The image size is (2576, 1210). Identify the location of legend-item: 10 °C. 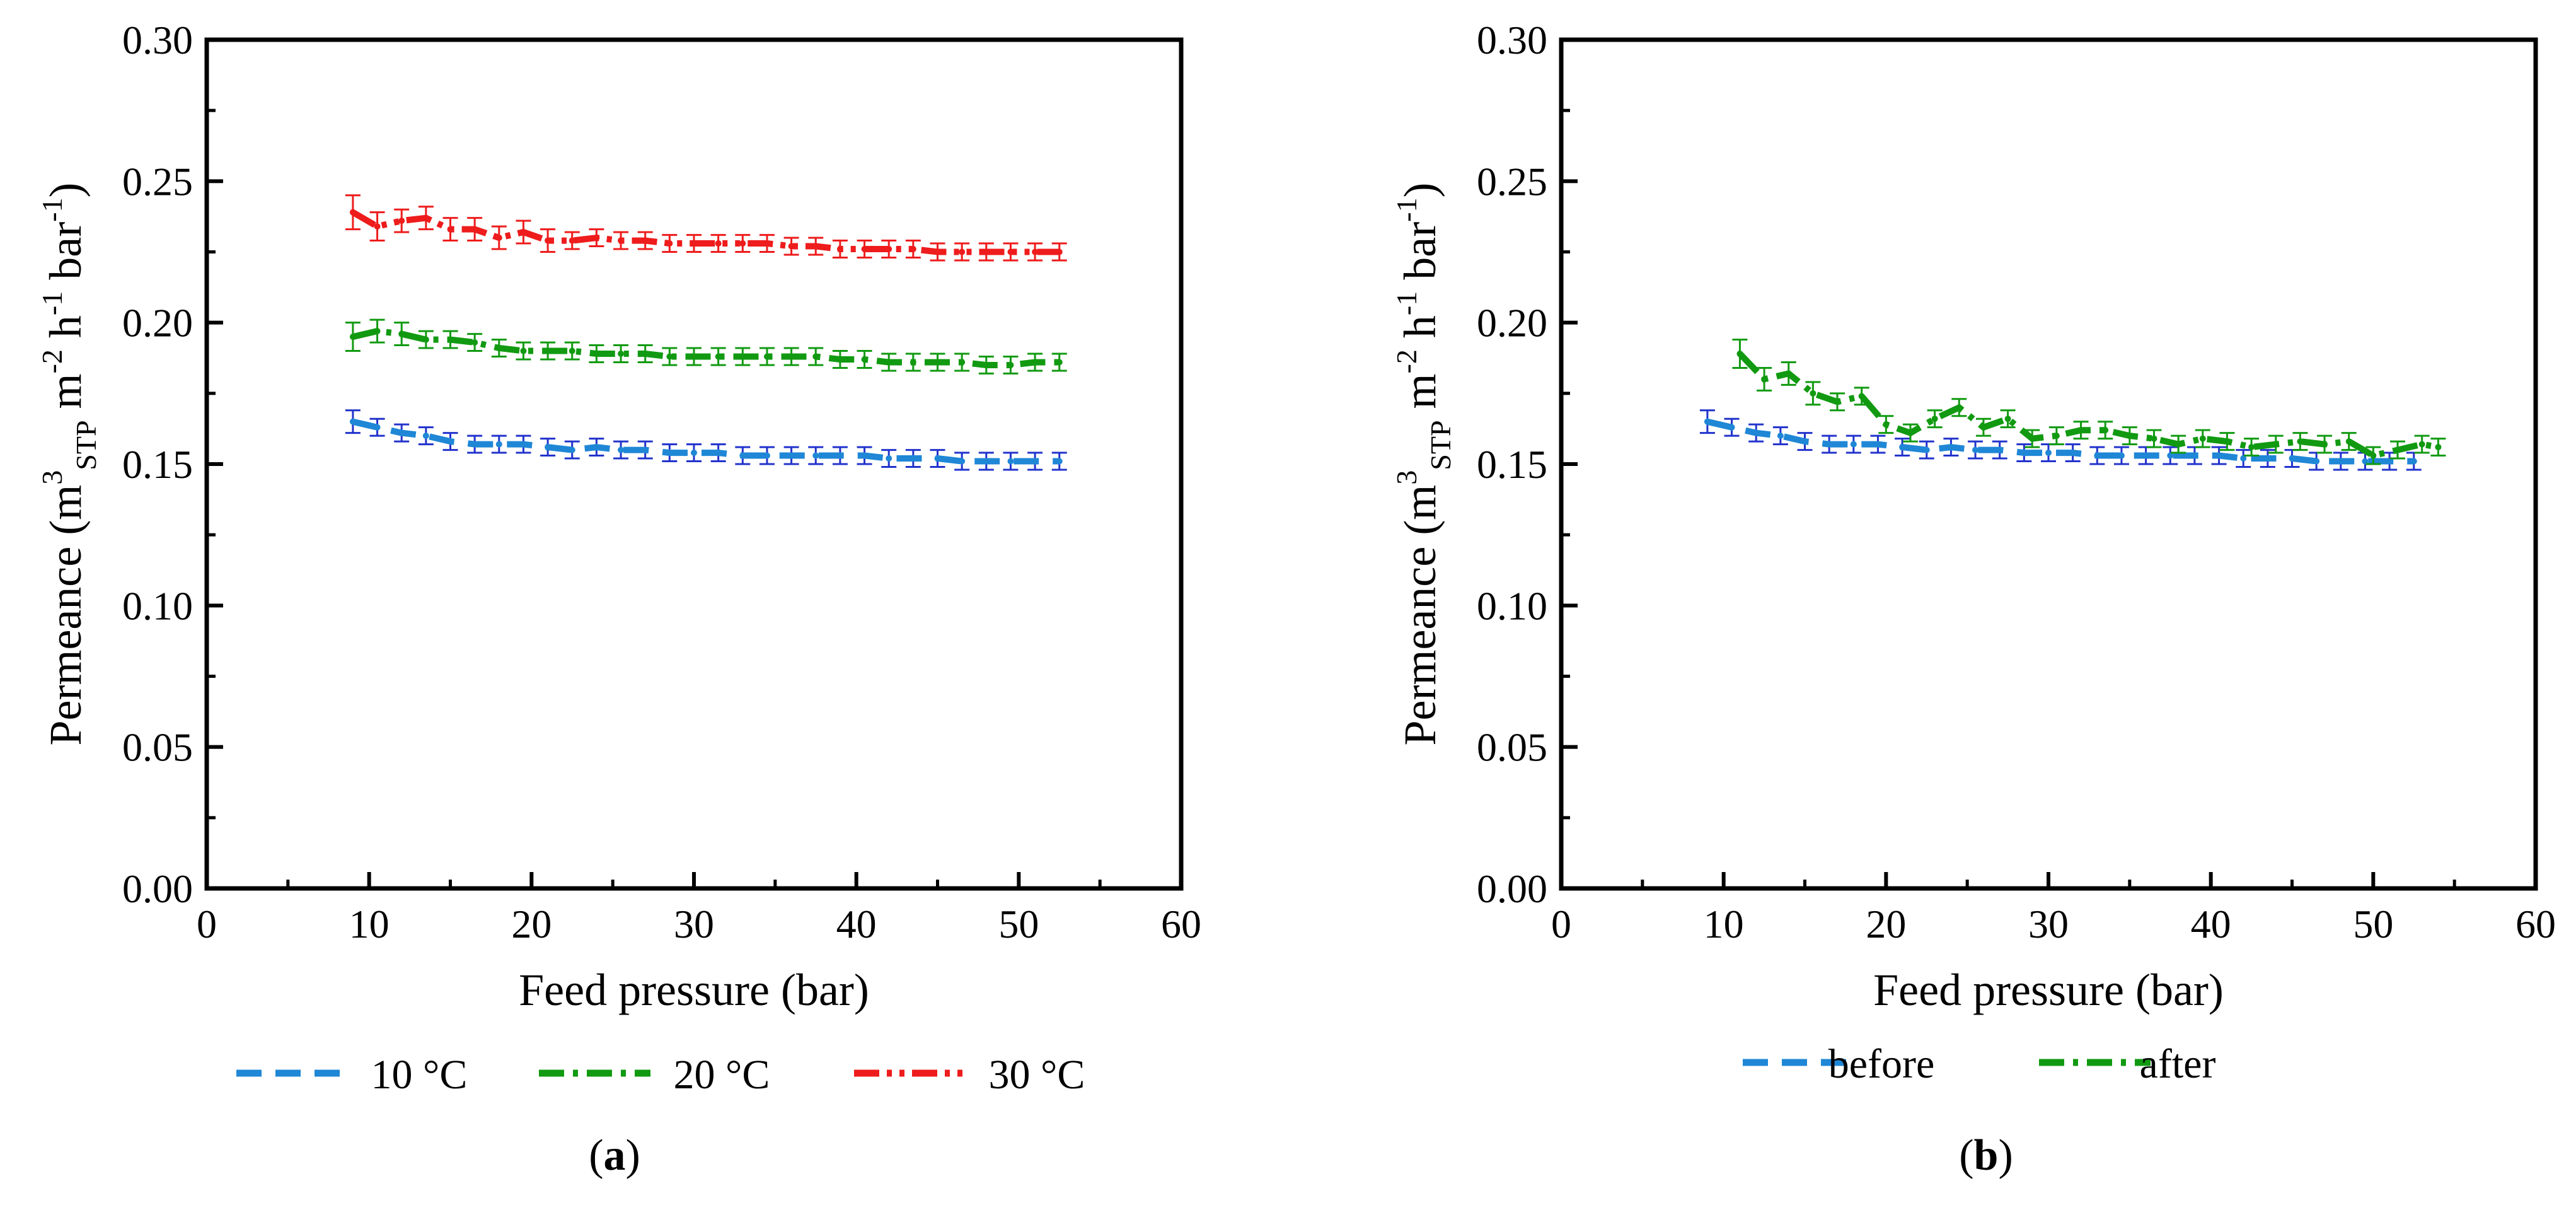
(351, 1075).